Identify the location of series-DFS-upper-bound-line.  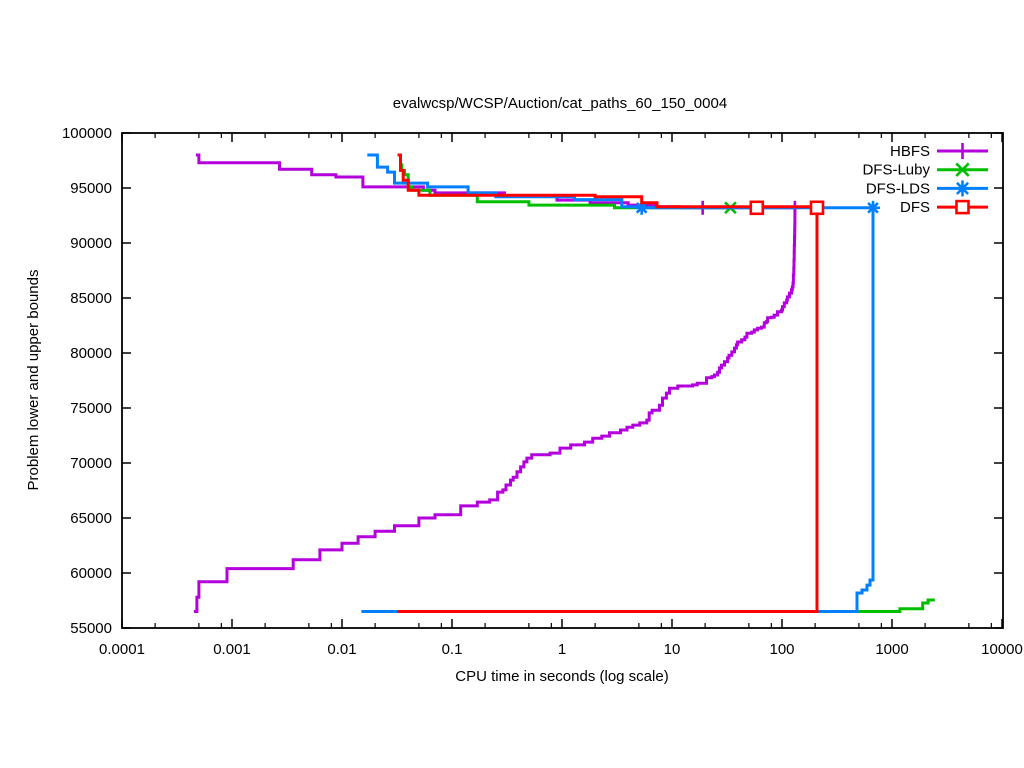
(608, 181).